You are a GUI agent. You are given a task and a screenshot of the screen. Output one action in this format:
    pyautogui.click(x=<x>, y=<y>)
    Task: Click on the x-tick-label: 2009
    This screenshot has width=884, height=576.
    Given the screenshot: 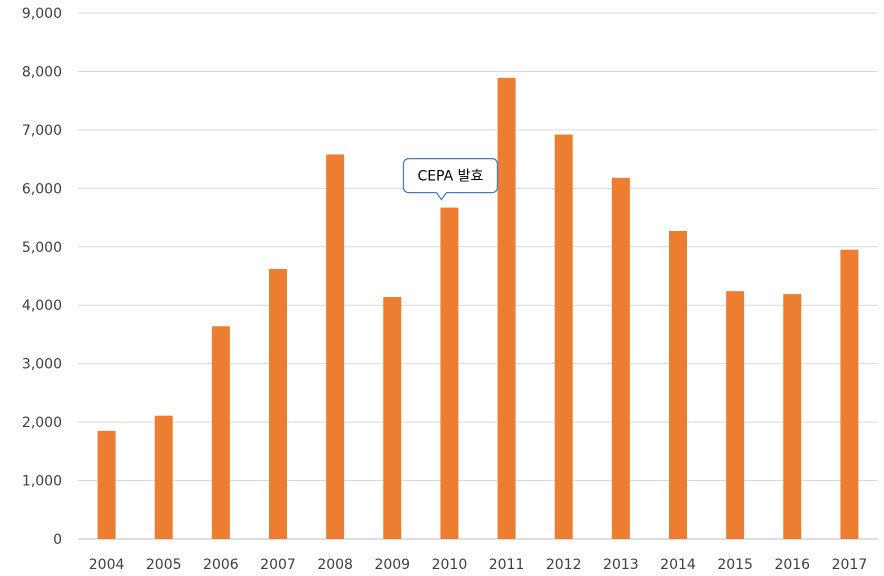 What is the action you would take?
    pyautogui.click(x=392, y=565)
    